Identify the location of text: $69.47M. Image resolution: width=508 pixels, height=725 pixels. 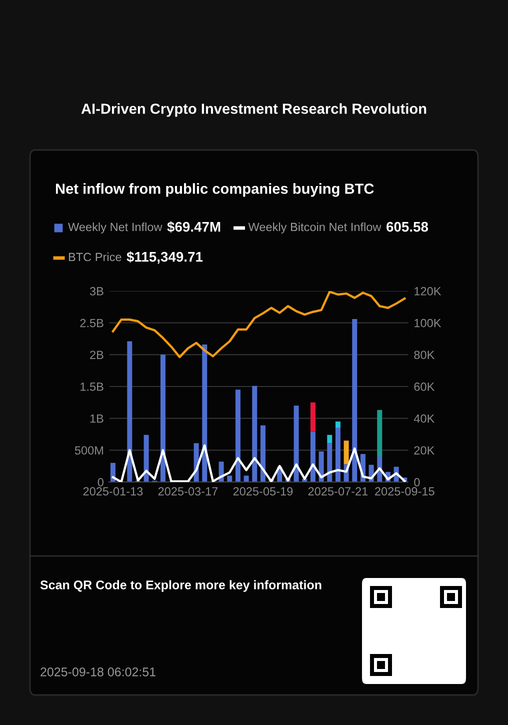
(193, 227).